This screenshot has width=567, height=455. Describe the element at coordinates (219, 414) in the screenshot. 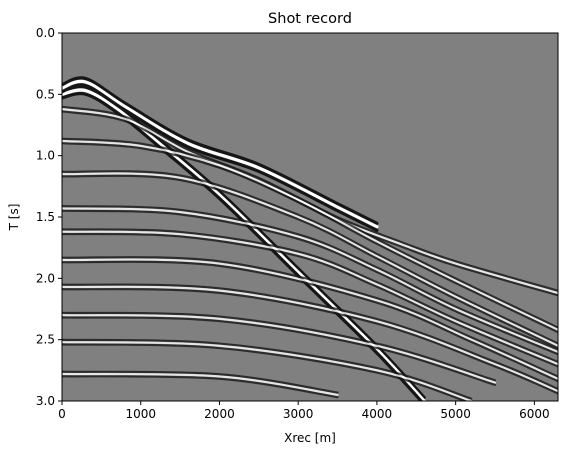

I see `x-tick-label-2000: 2000` at that location.